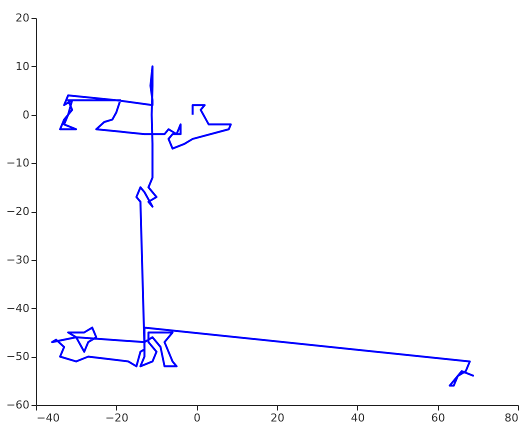 The image size is (531, 428). What do you see at coordinates (26, 115) in the screenshot?
I see `y-tick-label: 0` at bounding box center [26, 115].